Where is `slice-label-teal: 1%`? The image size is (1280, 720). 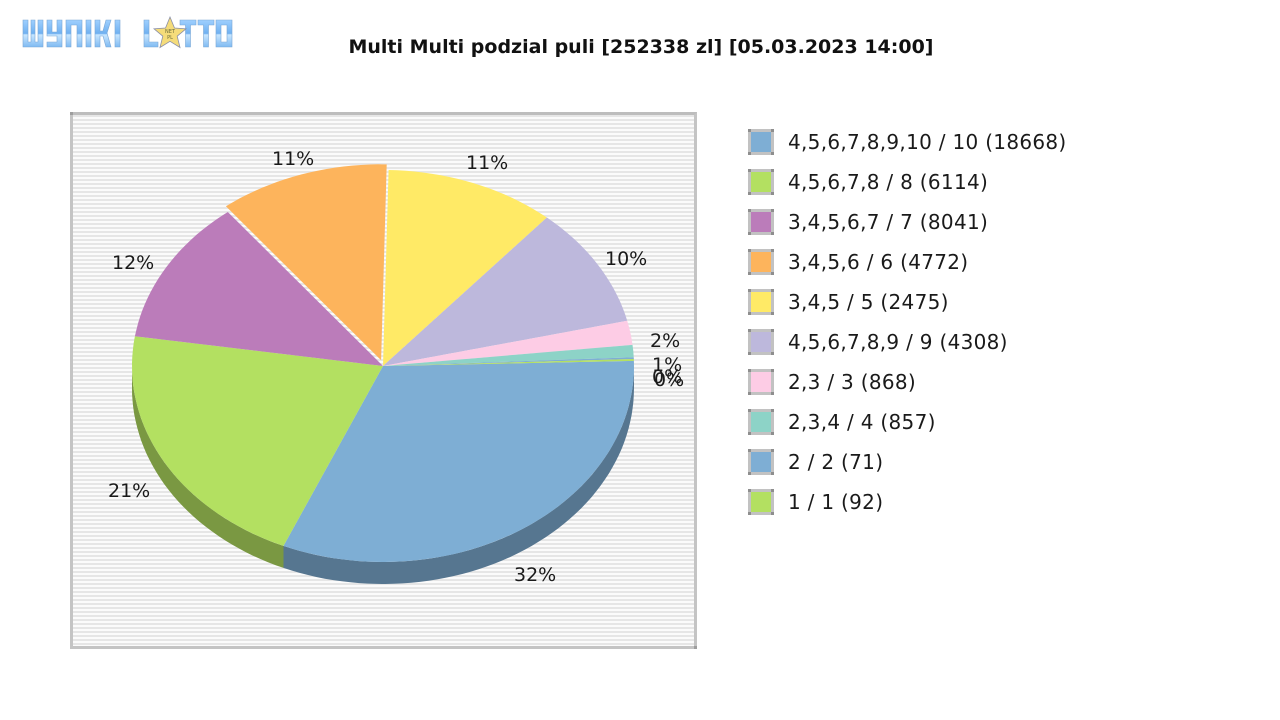
slice-label-teal: 1% is located at coordinates (667, 365).